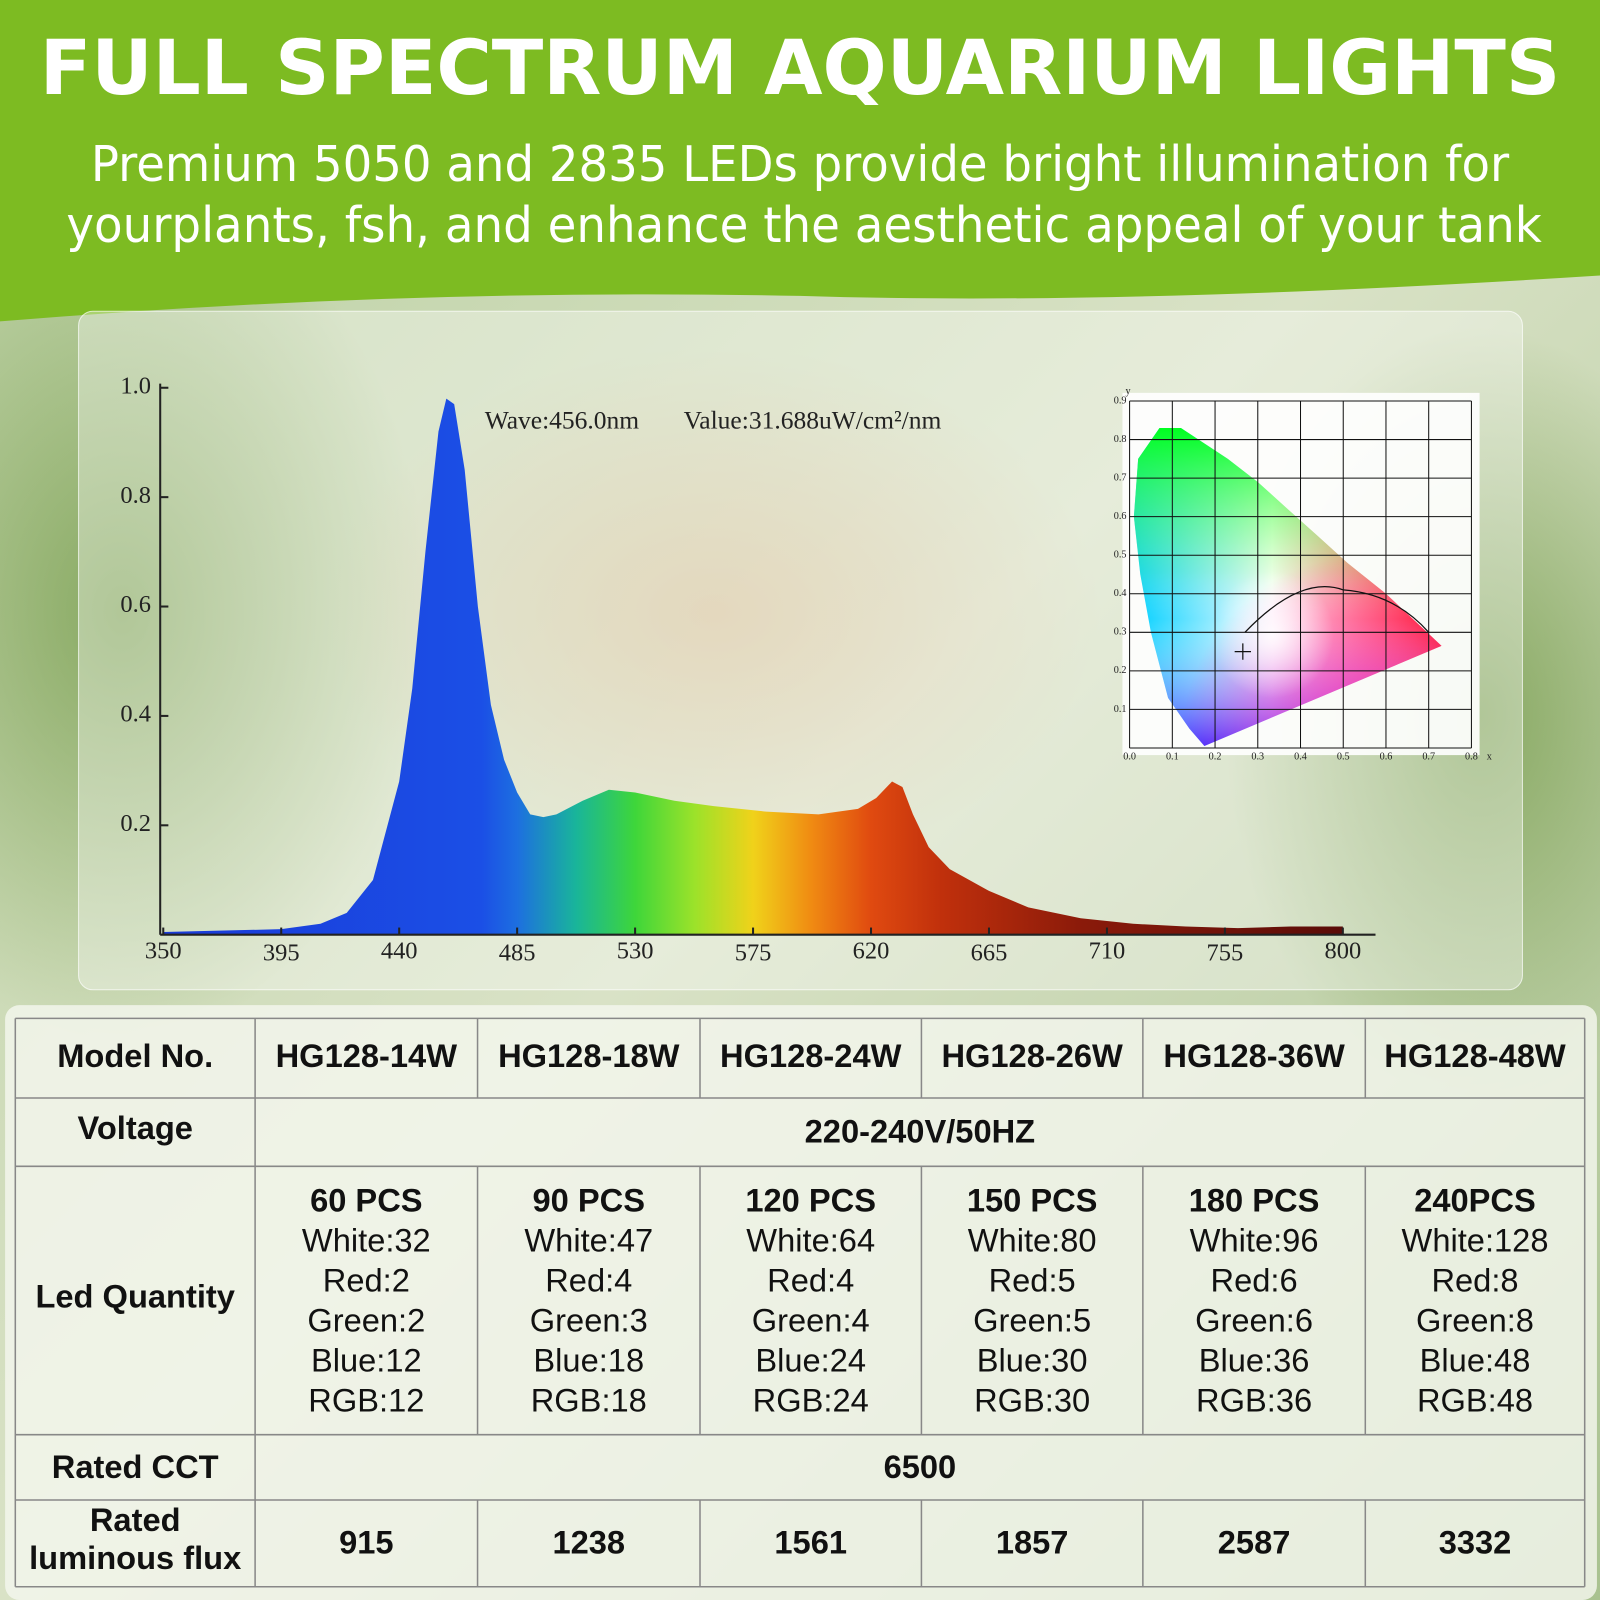 The image size is (1600, 1600). I want to click on model-name: HG128-24W, so click(811, 1055).